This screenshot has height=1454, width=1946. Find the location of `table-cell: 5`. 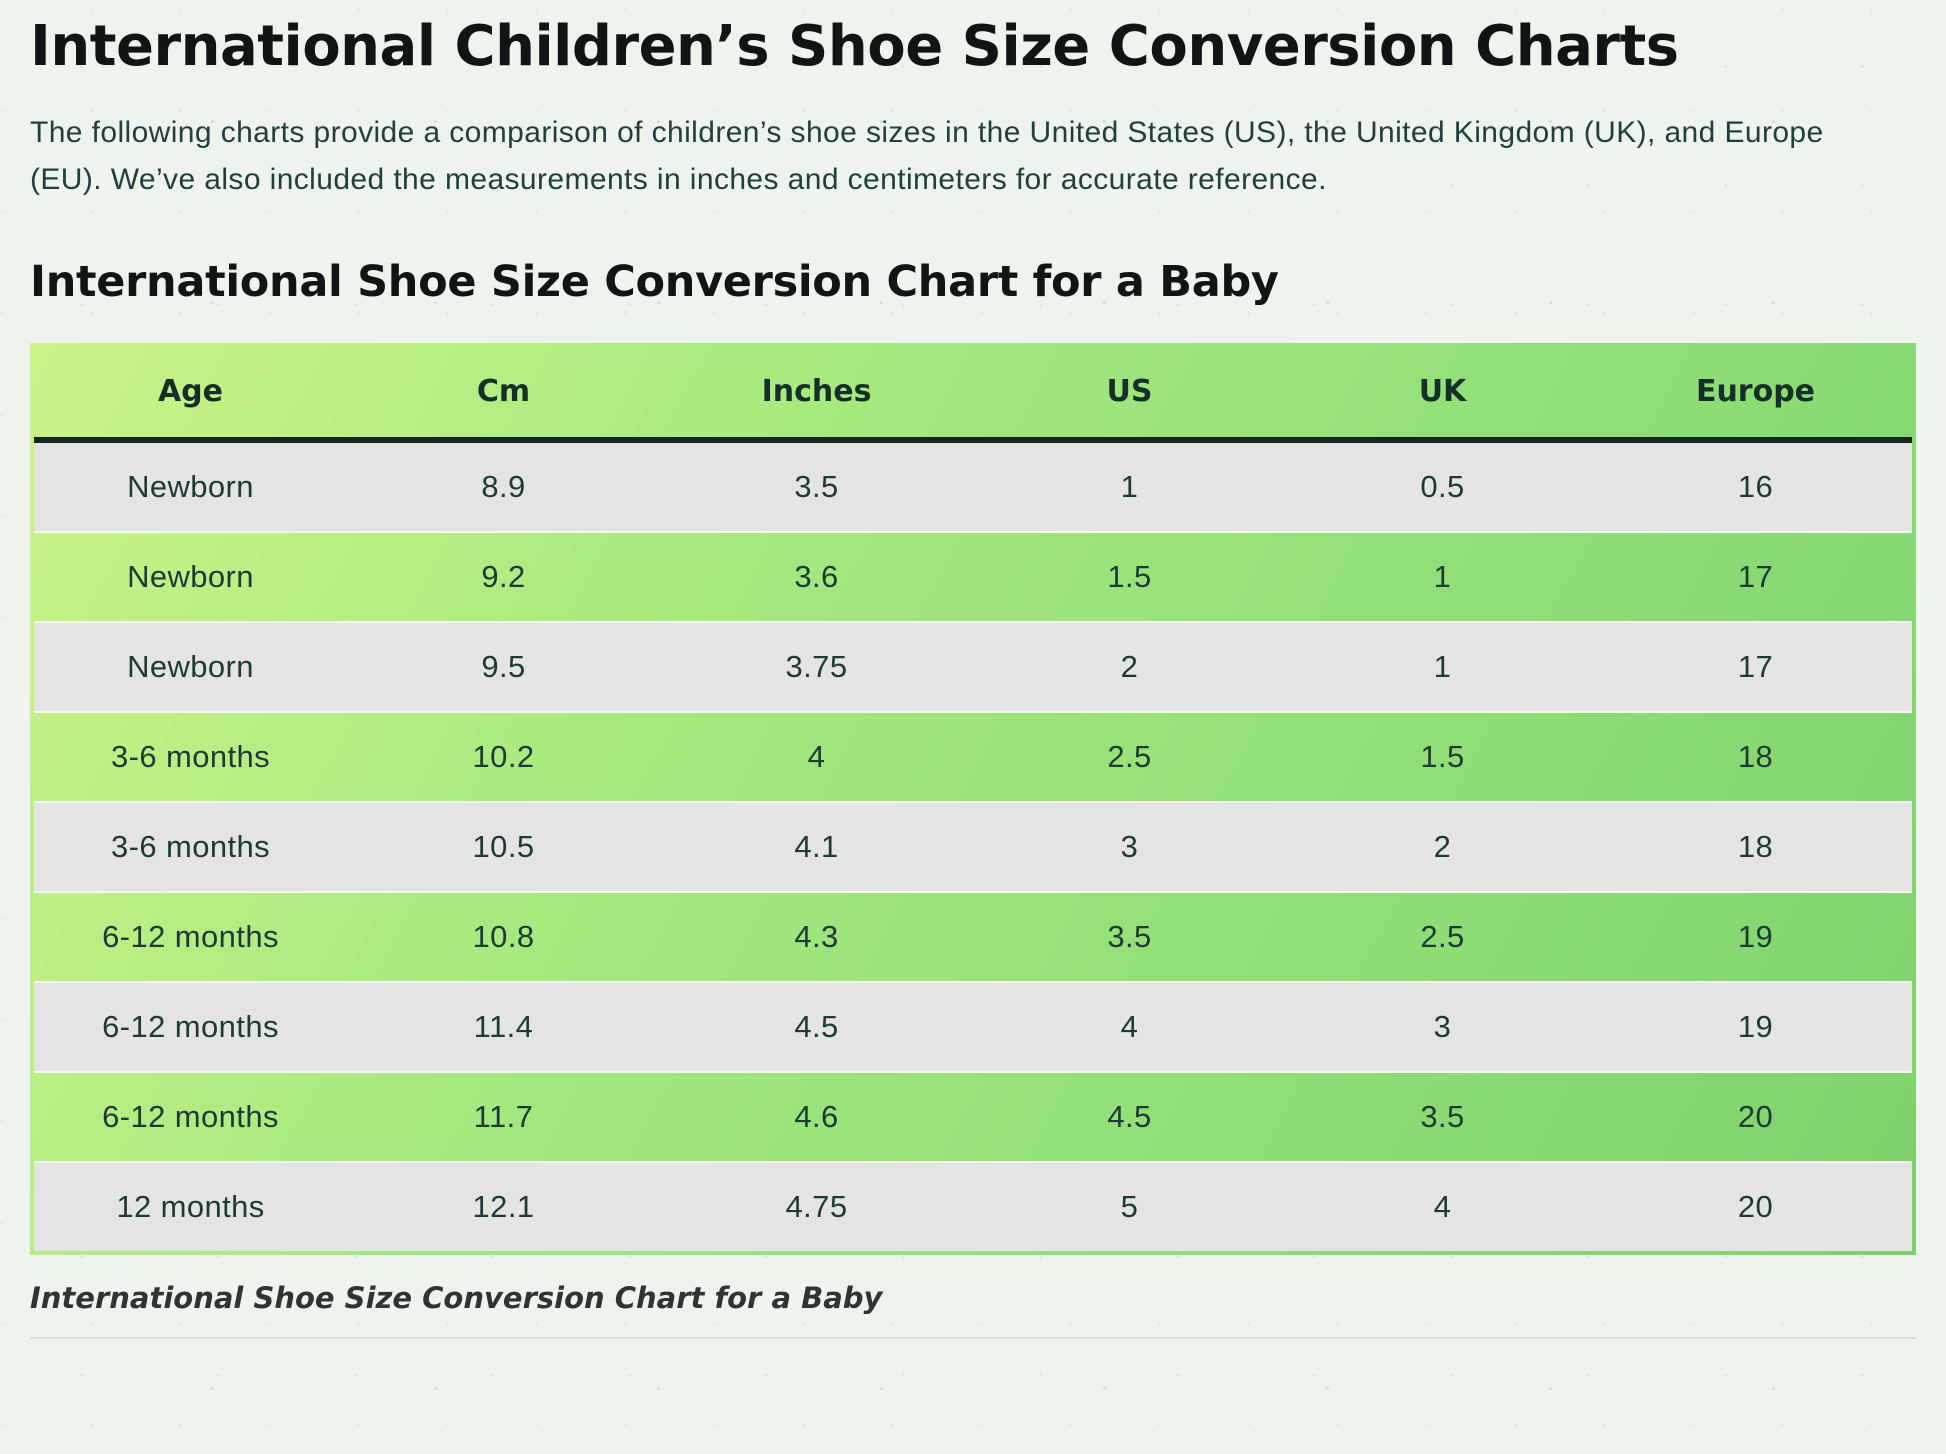

table-cell: 5 is located at coordinates (1129, 1206).